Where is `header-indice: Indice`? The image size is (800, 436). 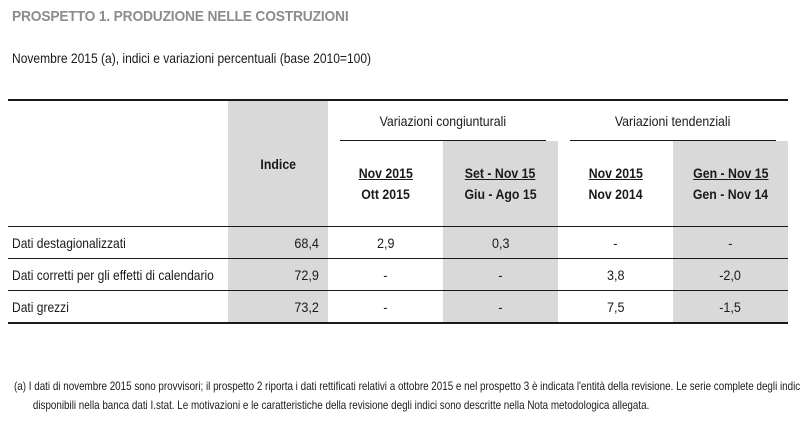 header-indice: Indice is located at coordinates (278, 164).